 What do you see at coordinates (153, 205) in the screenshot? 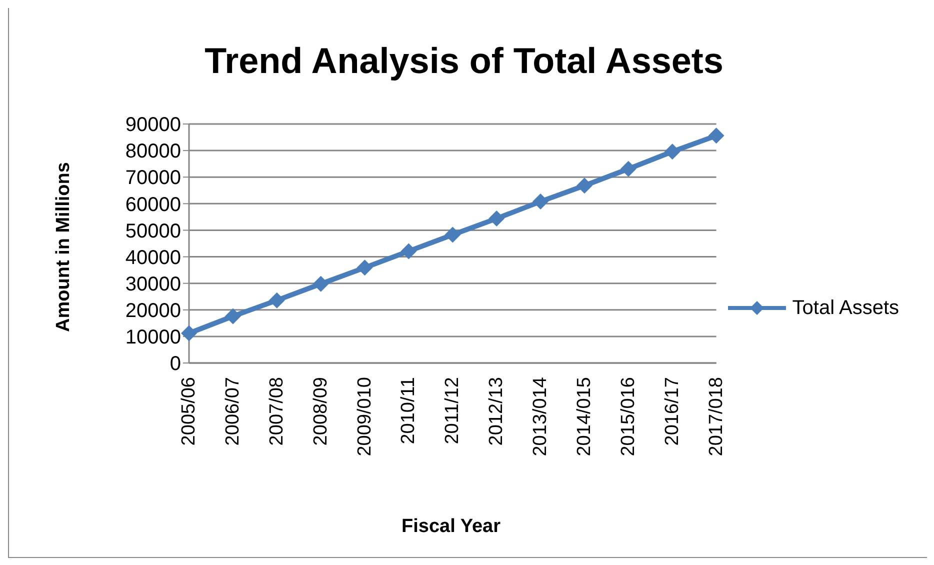
I see `y-tick-label: 60000` at bounding box center [153, 205].